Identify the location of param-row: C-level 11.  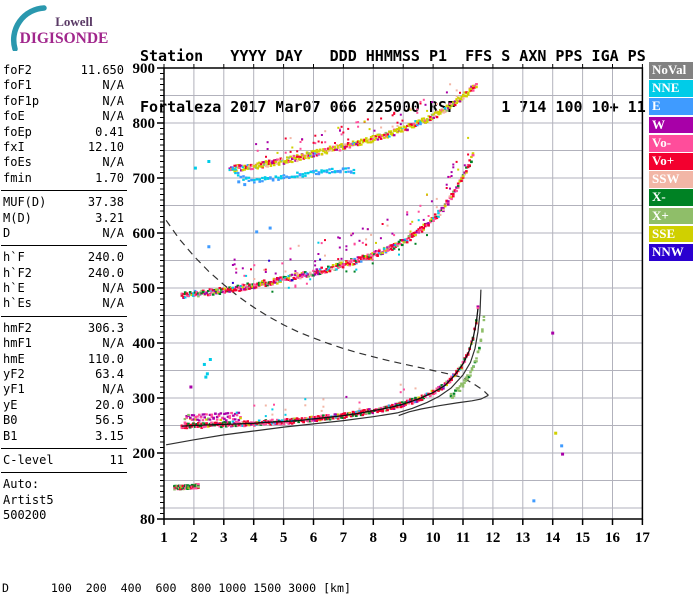
(64, 460).